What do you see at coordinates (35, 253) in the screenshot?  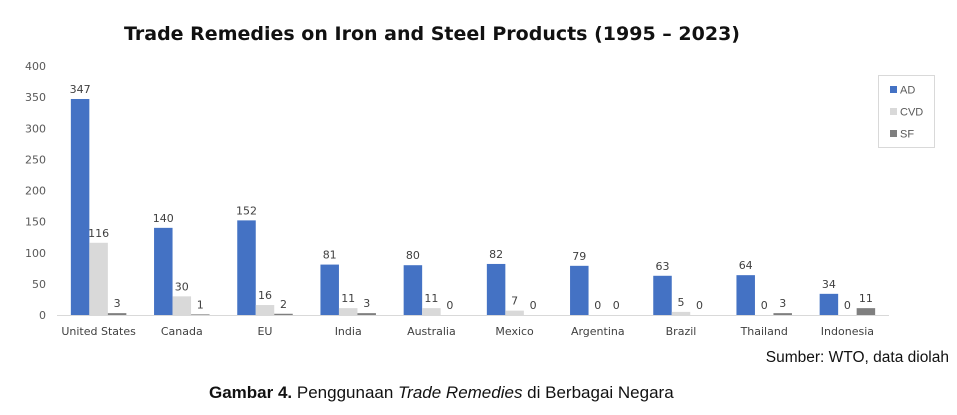 I see `y-tick-label: 100` at bounding box center [35, 253].